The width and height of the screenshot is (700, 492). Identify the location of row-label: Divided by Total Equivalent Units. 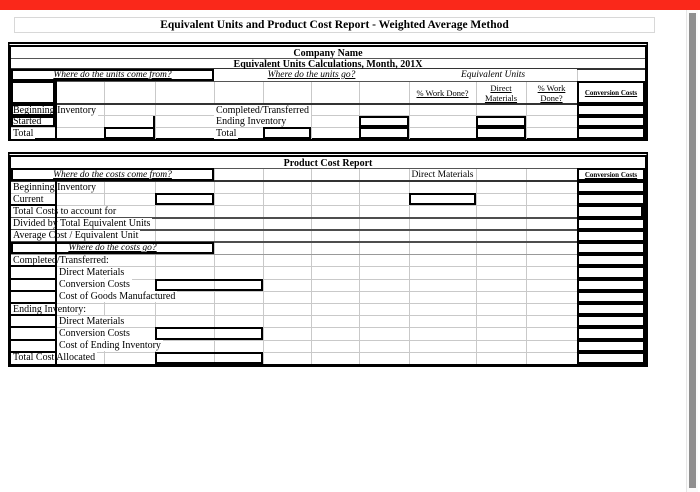
(82, 224).